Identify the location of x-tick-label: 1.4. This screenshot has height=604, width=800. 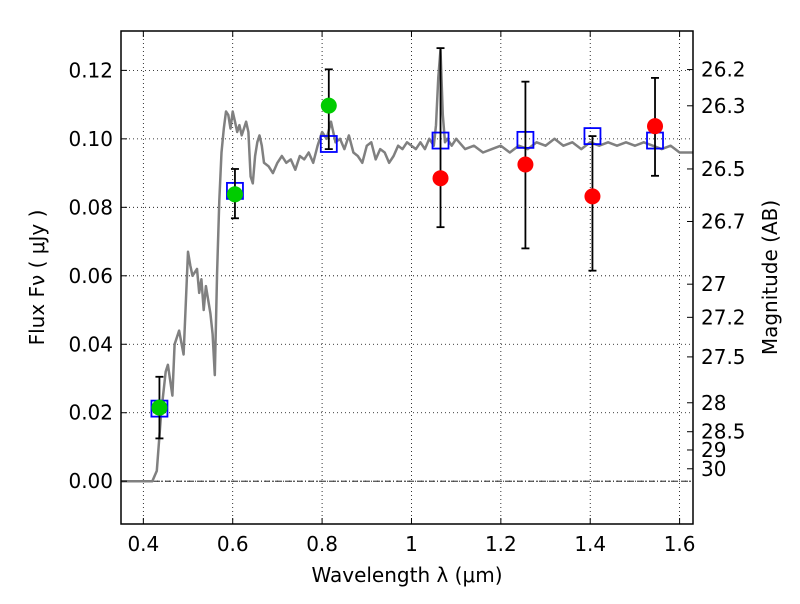
(590, 544).